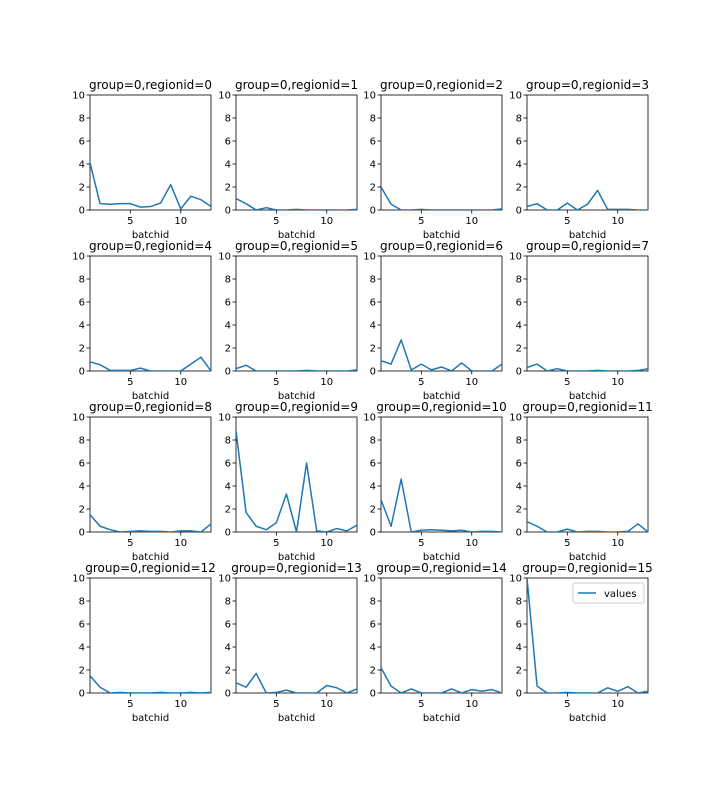 The width and height of the screenshot is (720, 796). Describe the element at coordinates (587, 396) in the screenshot. I see `x-axis-label-7: batchid` at that location.